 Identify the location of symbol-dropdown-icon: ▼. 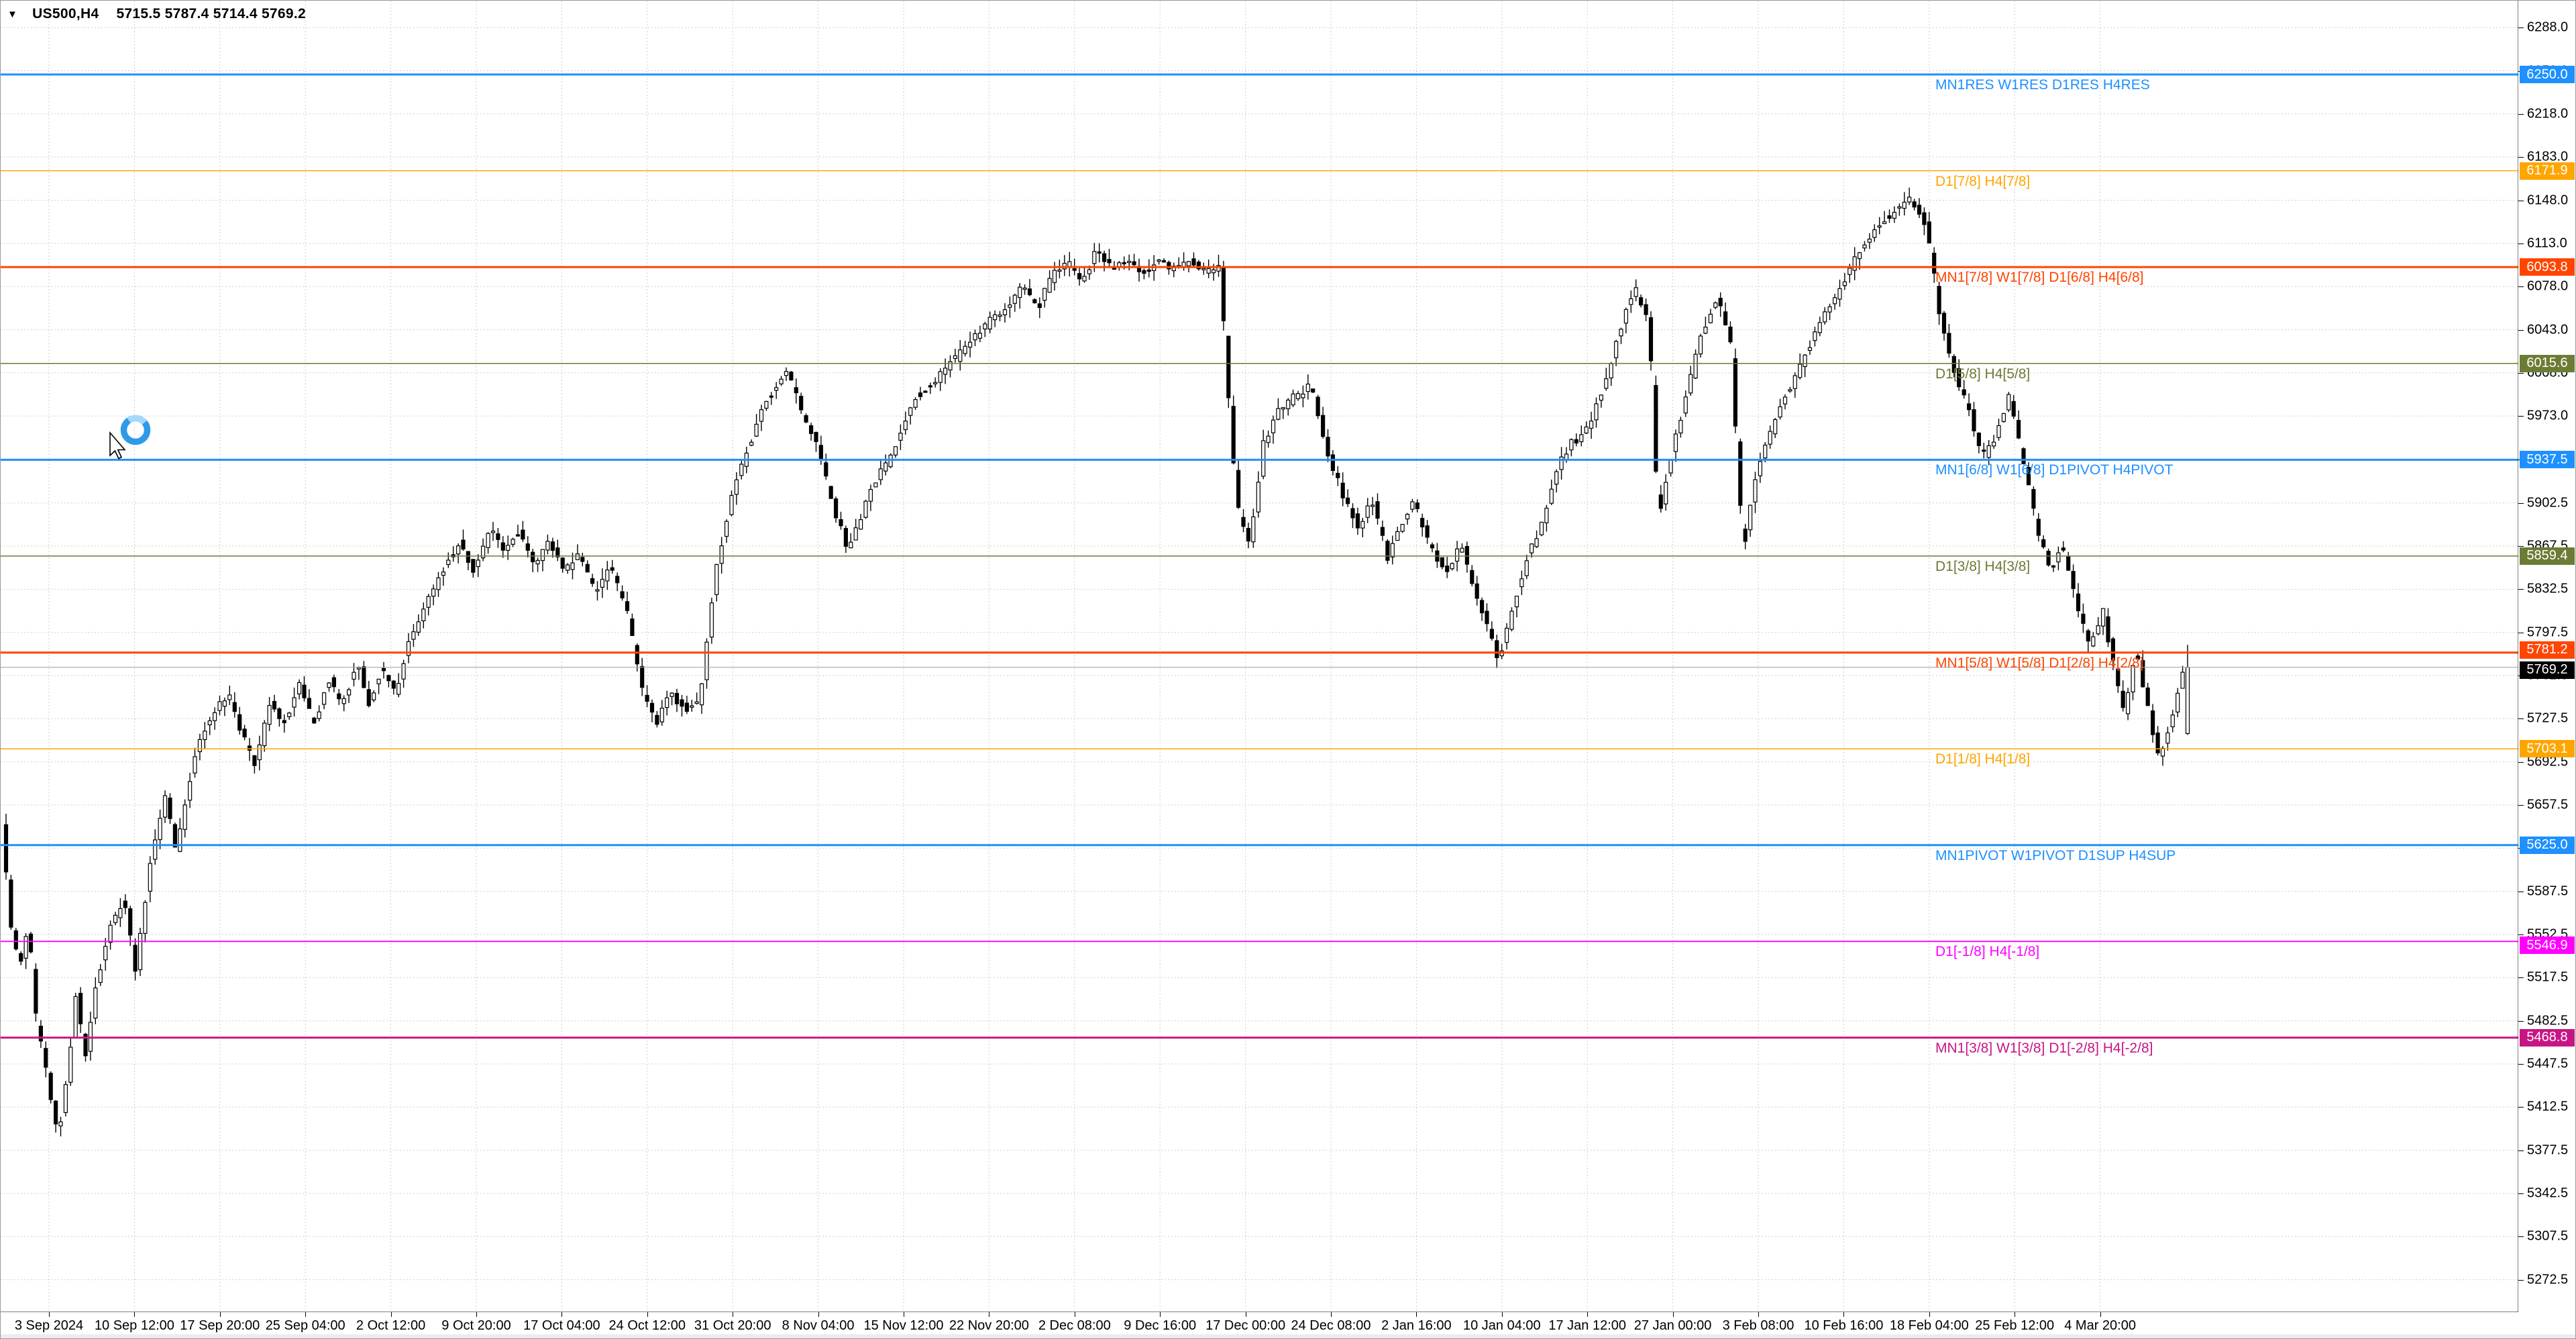
(12, 14).